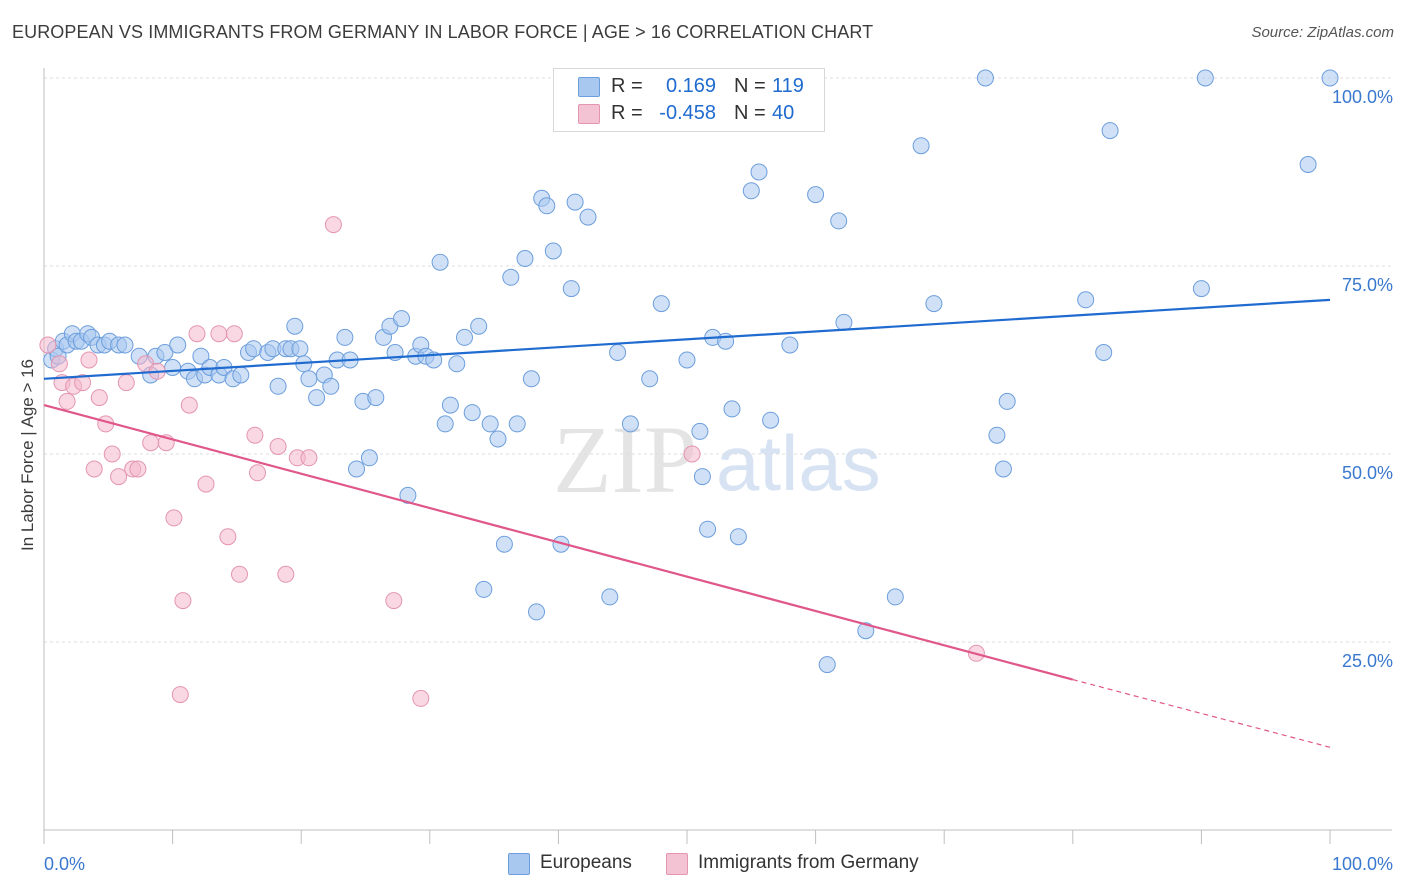  What do you see at coordinates (589, 87) in the screenshot?
I see `legend-swatch-europeans` at bounding box center [589, 87].